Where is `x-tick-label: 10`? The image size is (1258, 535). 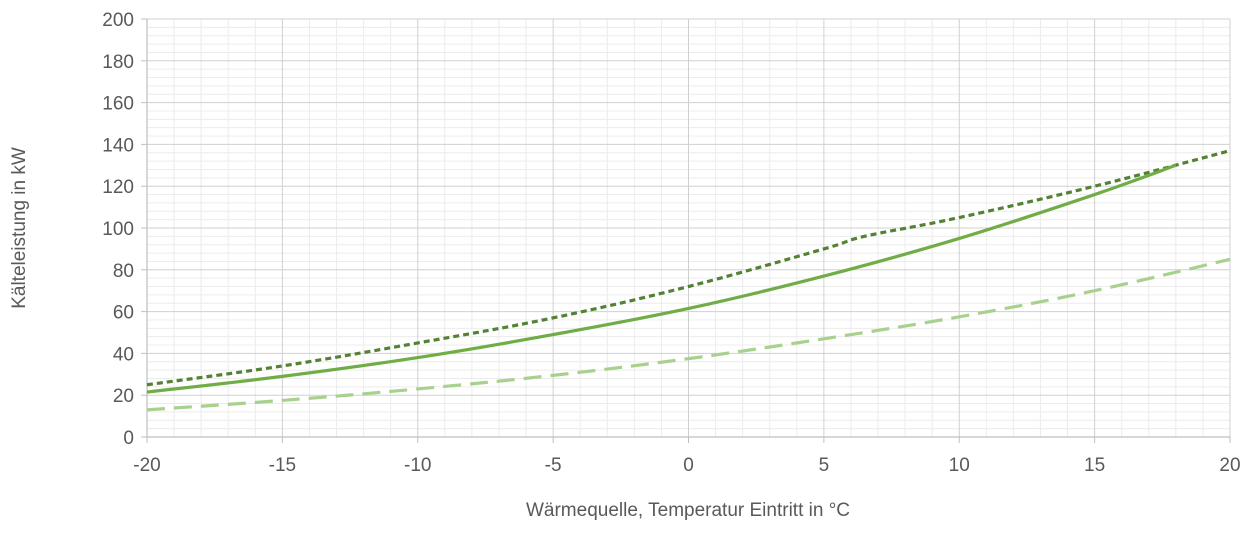
x-tick-label: 10 is located at coordinates (959, 465).